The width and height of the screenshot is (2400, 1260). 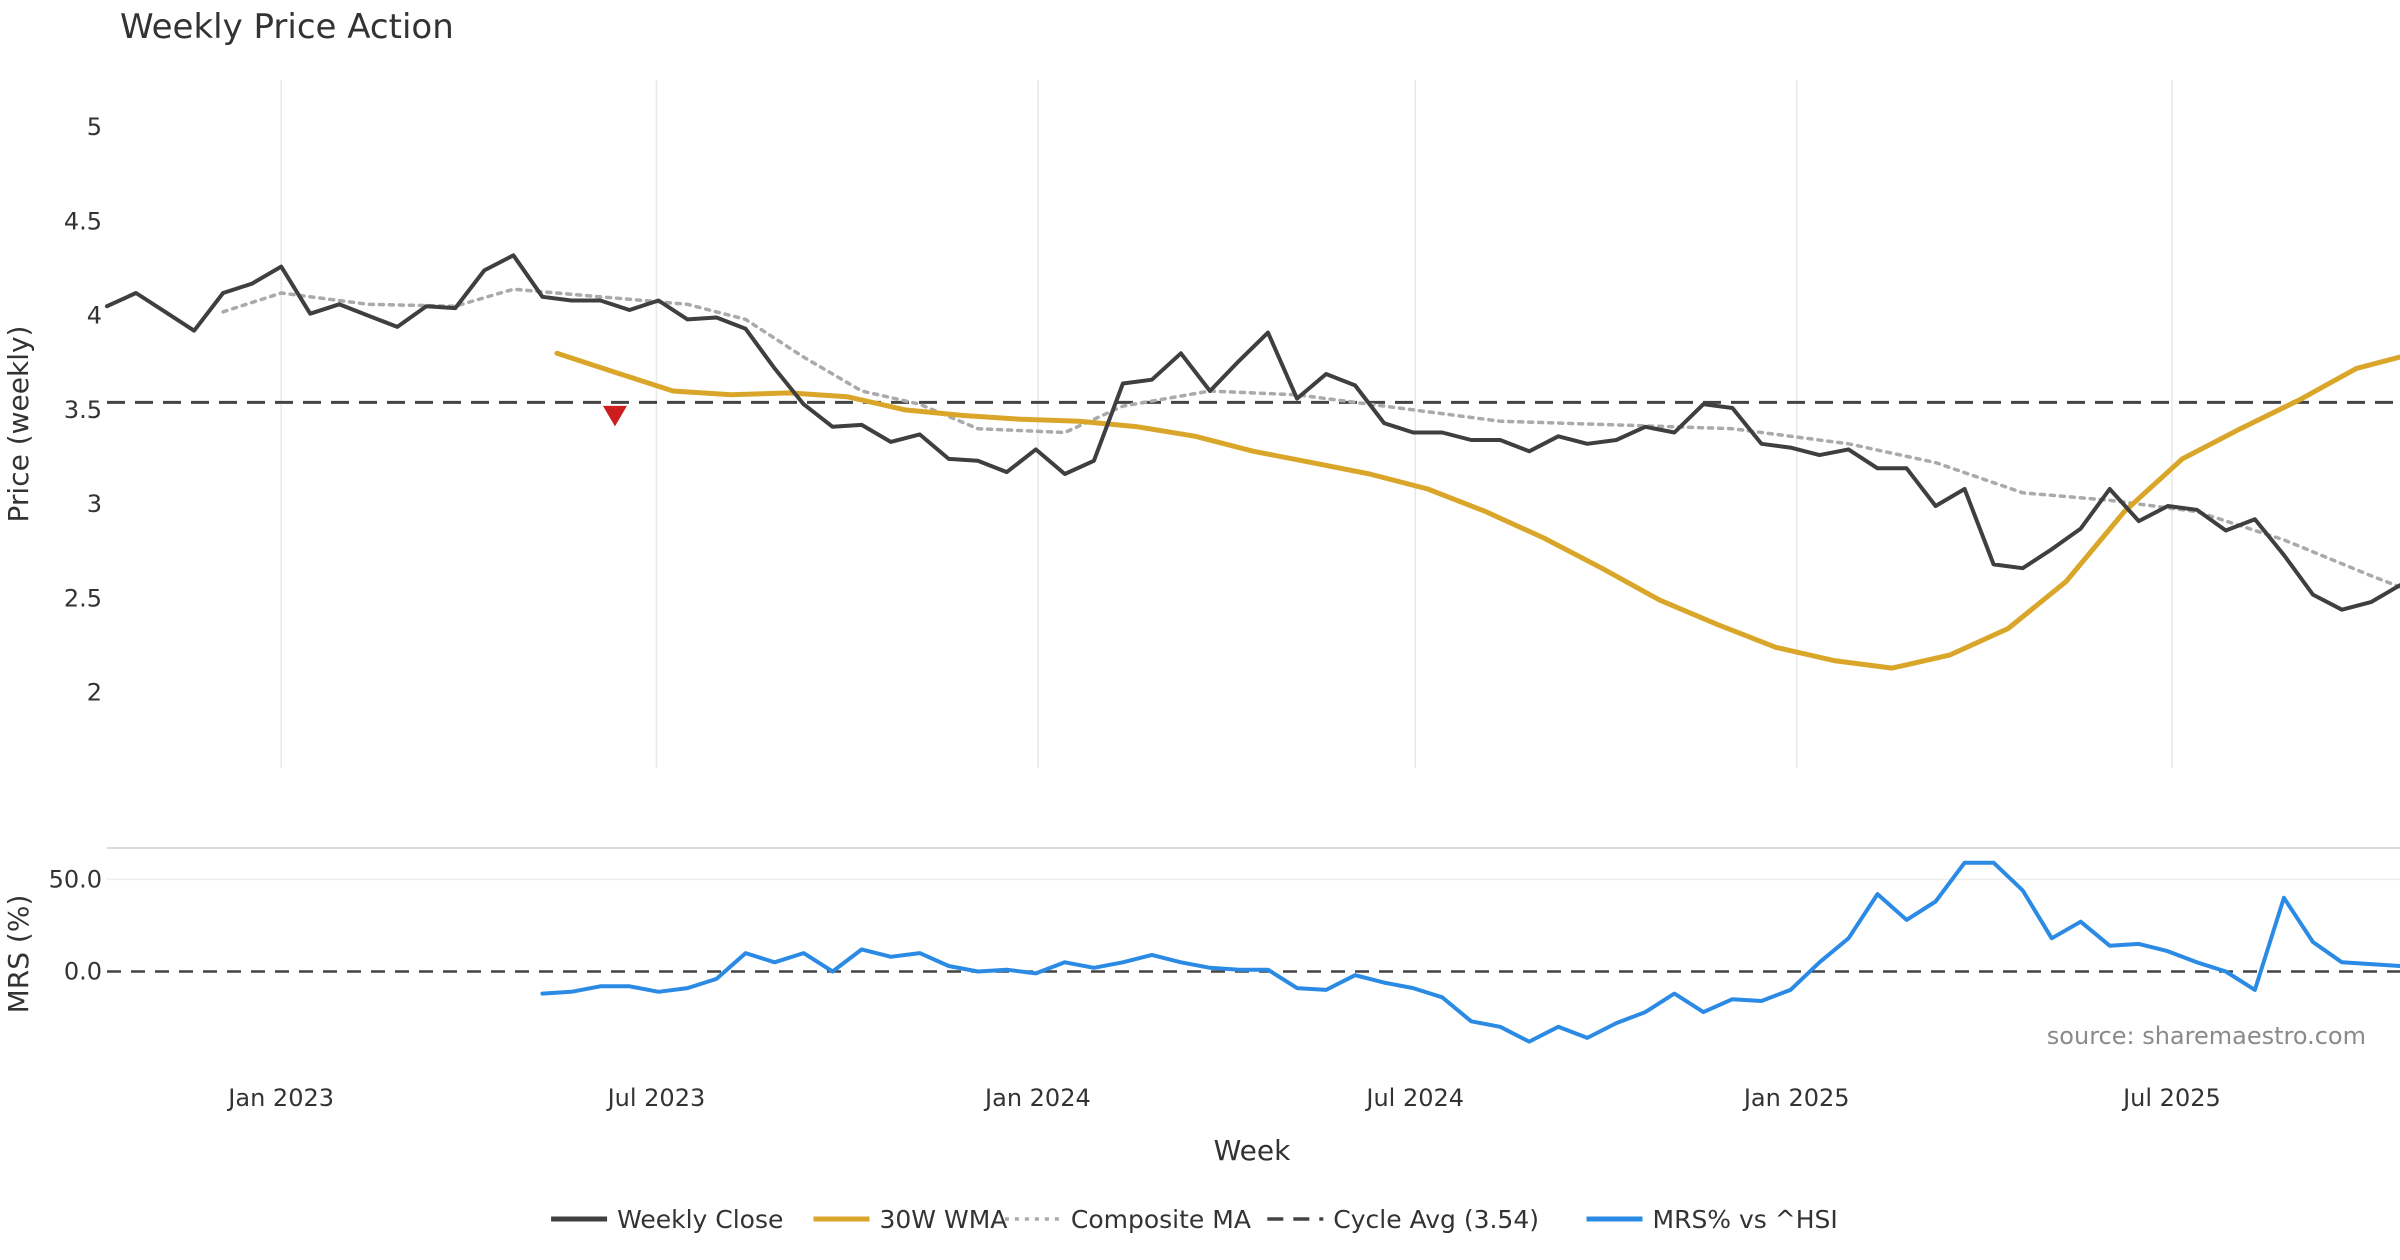 I want to click on x-axis-title: Week, so click(x=1252, y=1150).